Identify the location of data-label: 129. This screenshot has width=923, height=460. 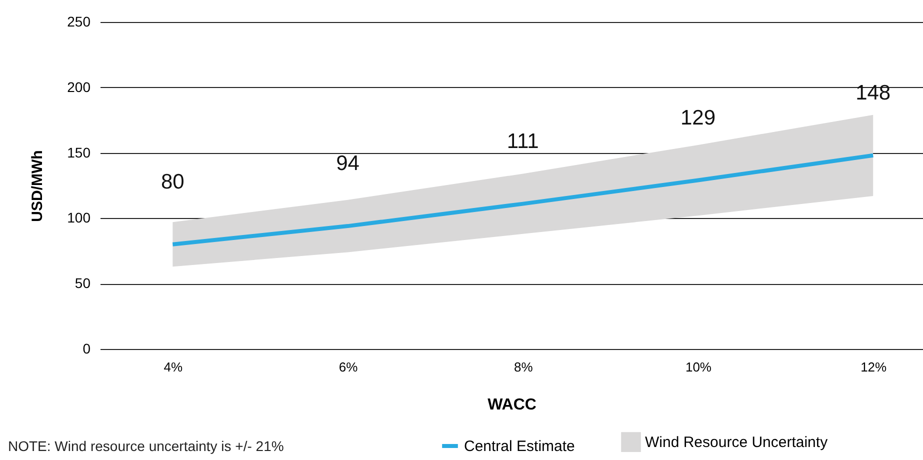
(698, 118).